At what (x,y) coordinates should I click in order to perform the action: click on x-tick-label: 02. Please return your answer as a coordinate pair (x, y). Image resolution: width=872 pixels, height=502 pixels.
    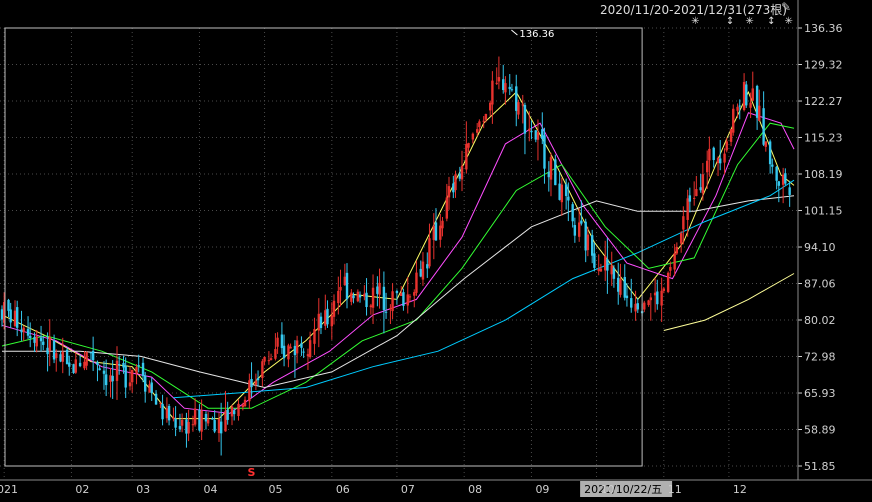
    Looking at the image, I should click on (82, 489).